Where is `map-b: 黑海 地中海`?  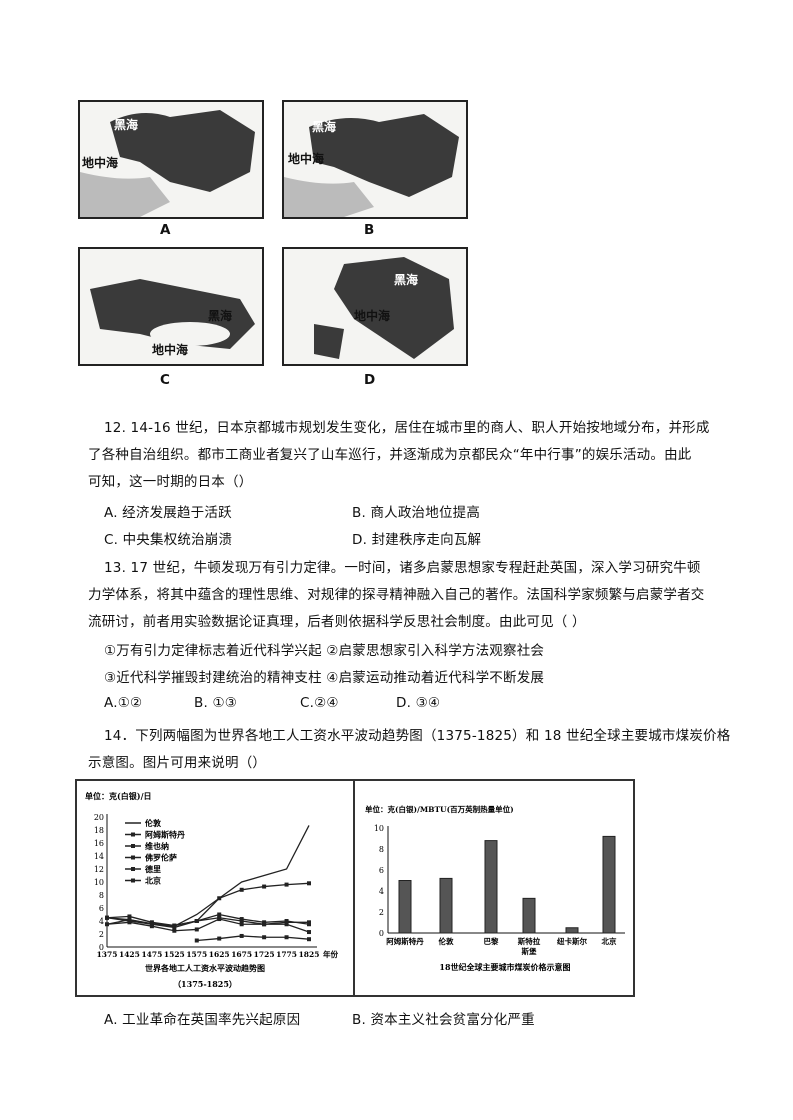
map-b: 黑海 地中海 is located at coordinates (375, 159).